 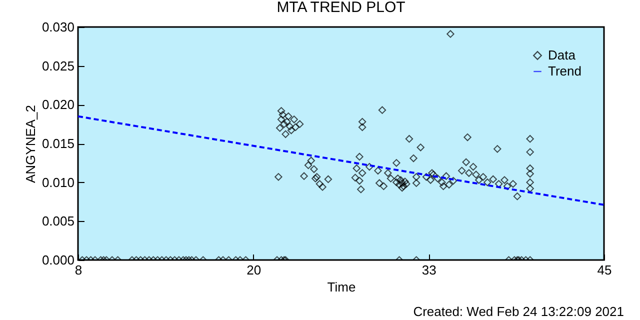 What do you see at coordinates (58, 221) in the screenshot?
I see `y-tick-label: 0.005` at bounding box center [58, 221].